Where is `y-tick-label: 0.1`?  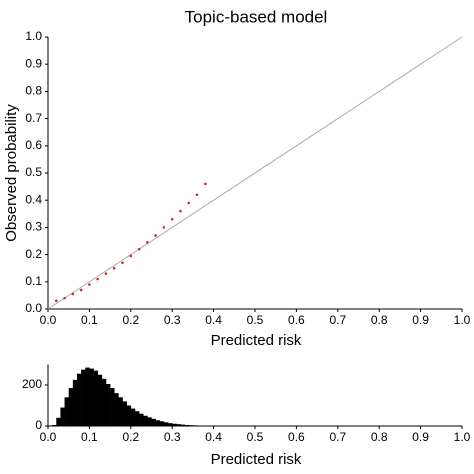
y-tick-label: 0.1 is located at coordinates (33, 281).